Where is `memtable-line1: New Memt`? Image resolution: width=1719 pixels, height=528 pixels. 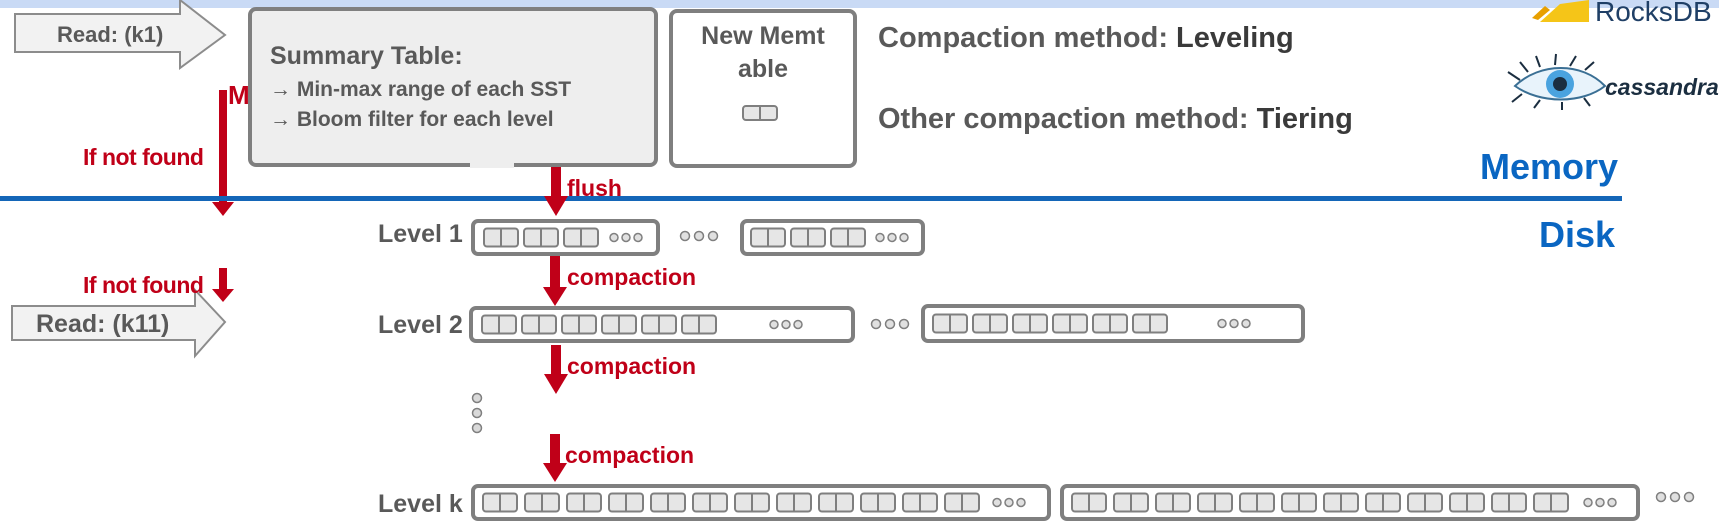
memtable-line1: New Memt is located at coordinates (763, 36).